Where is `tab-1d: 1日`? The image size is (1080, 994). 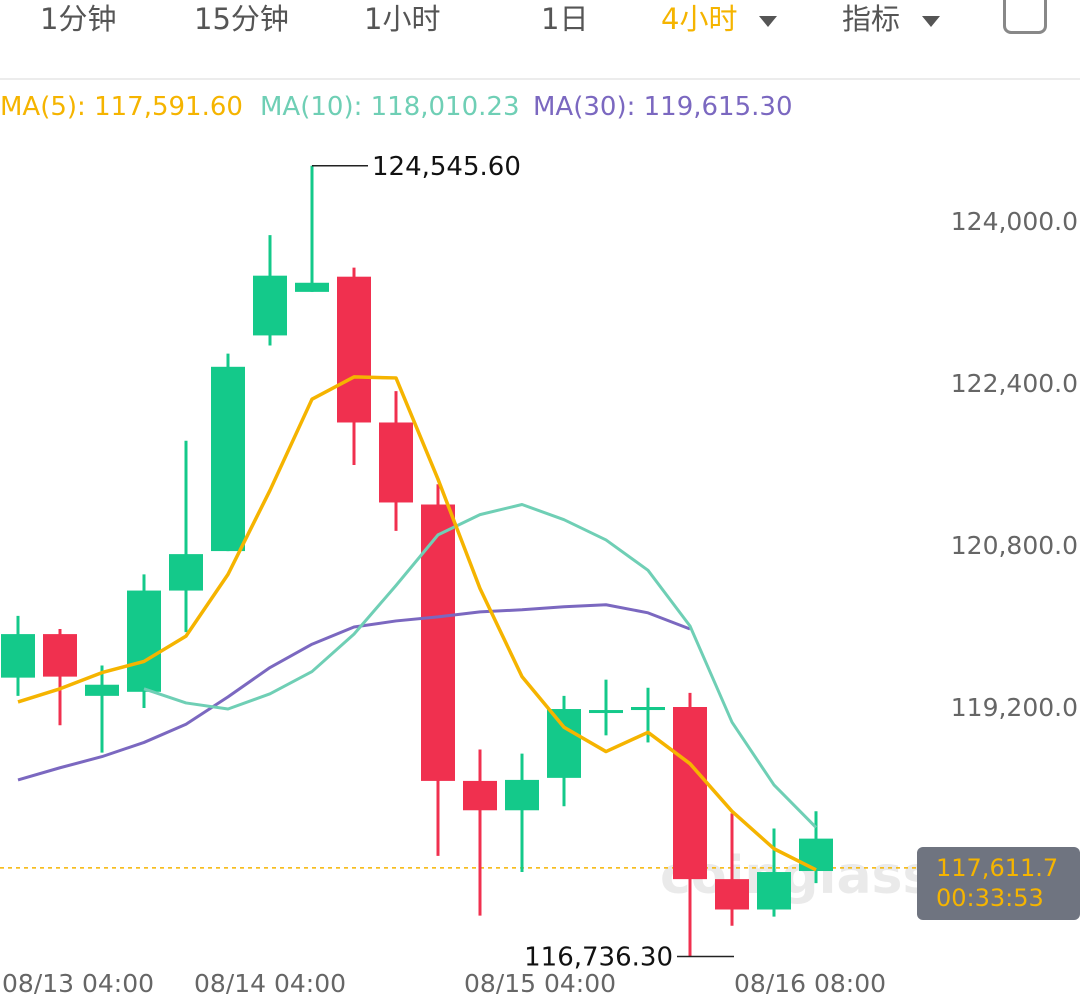
tab-1d: 1日 is located at coordinates (565, 19).